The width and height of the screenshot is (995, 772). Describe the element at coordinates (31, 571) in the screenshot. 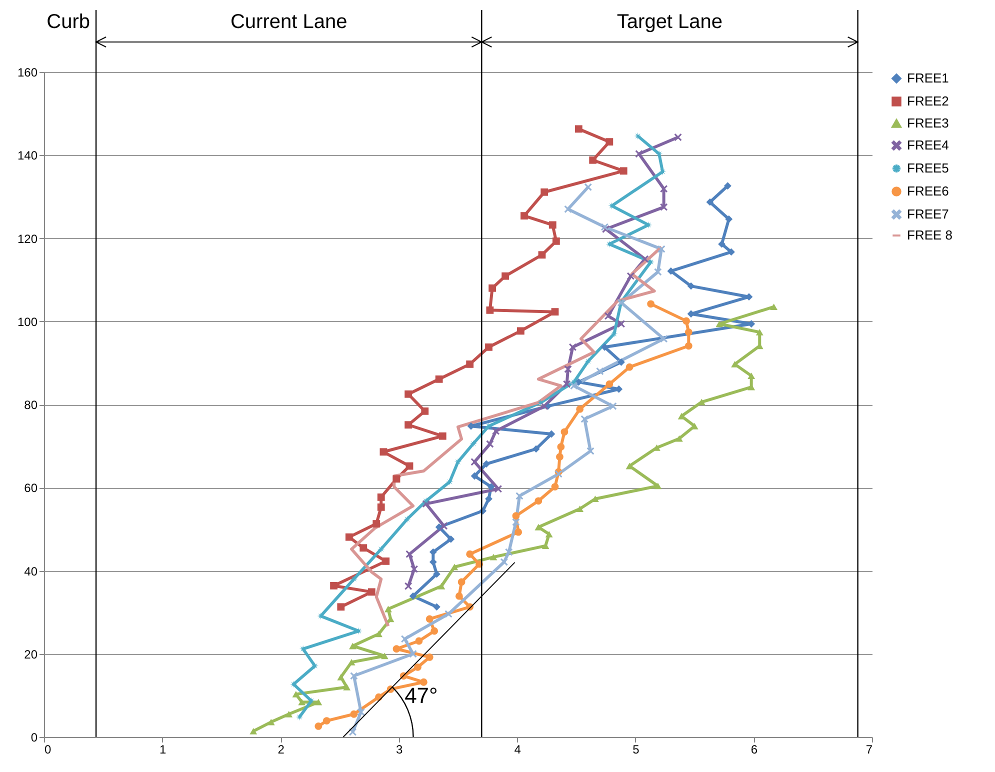

I see `y-tick-label: 40` at that location.